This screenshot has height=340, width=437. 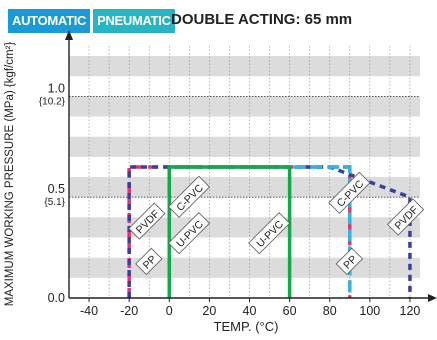 I want to click on badge-automatic: AUTOMATIC, so click(x=49, y=21).